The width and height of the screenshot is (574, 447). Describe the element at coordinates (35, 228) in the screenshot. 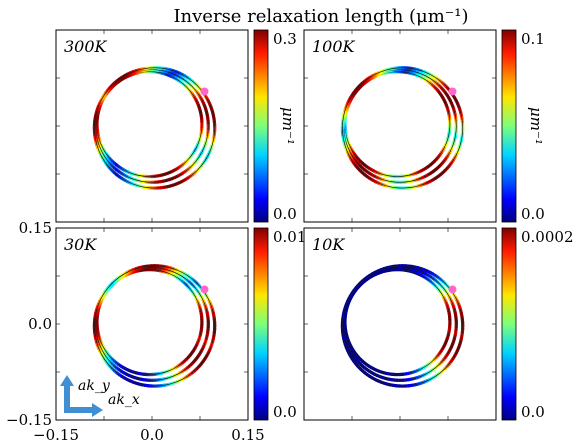

I see `y-tick-label: 0.15` at that location.